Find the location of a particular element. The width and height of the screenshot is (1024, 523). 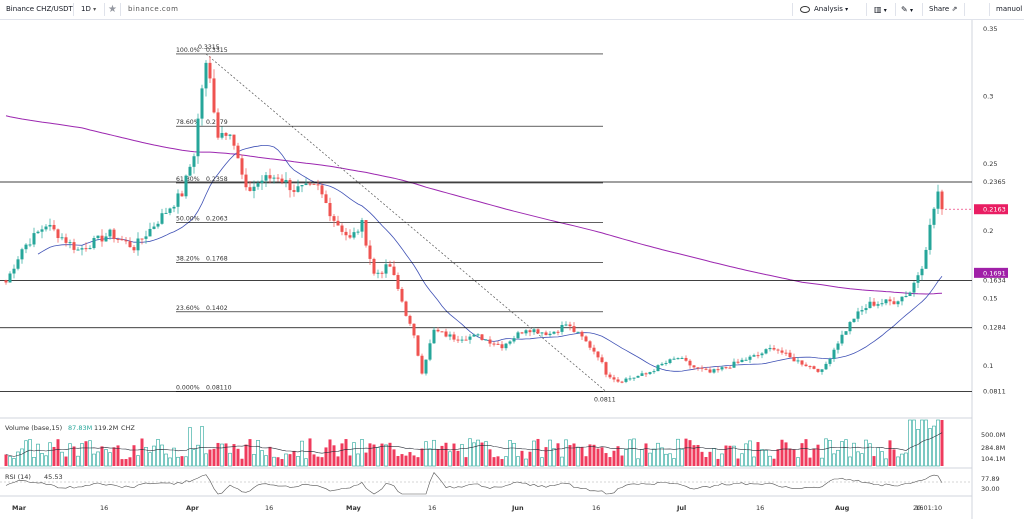

drawing-menu: ✎ ▾ is located at coordinates (907, 9).